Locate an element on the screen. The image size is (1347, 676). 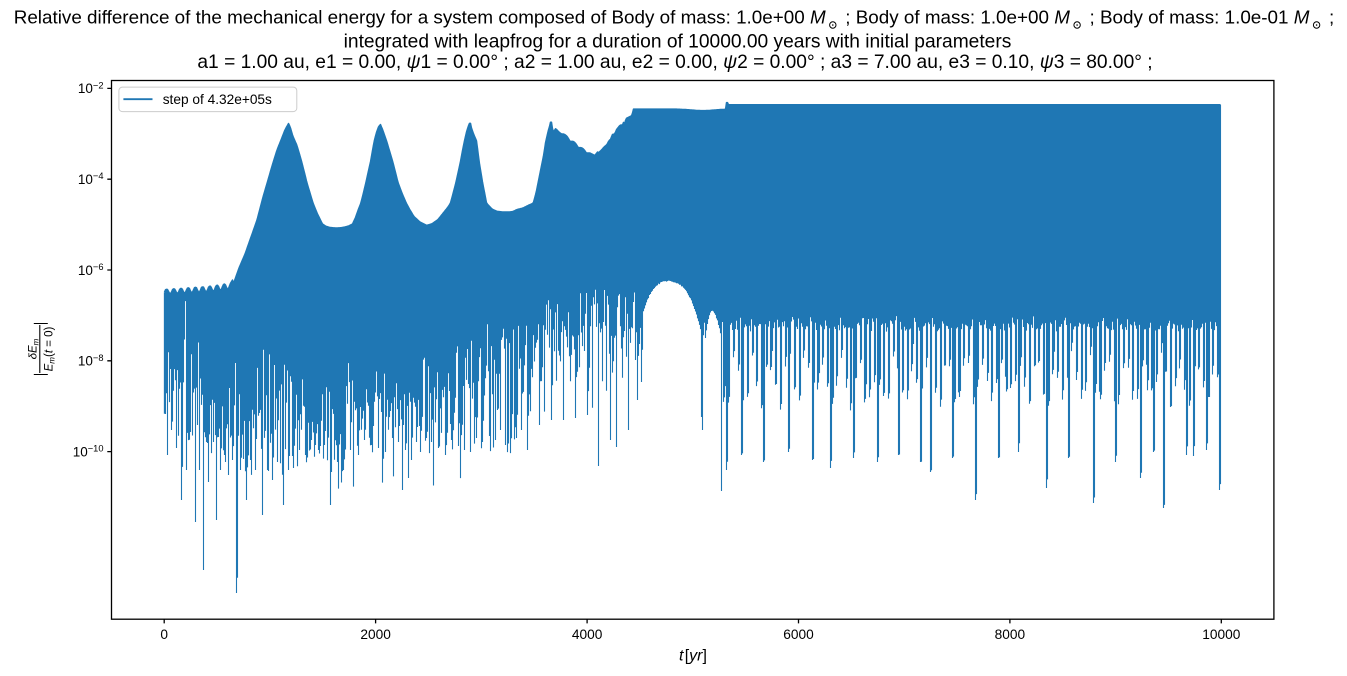
svg-text: t[yr] is located at coordinates (693, 656).